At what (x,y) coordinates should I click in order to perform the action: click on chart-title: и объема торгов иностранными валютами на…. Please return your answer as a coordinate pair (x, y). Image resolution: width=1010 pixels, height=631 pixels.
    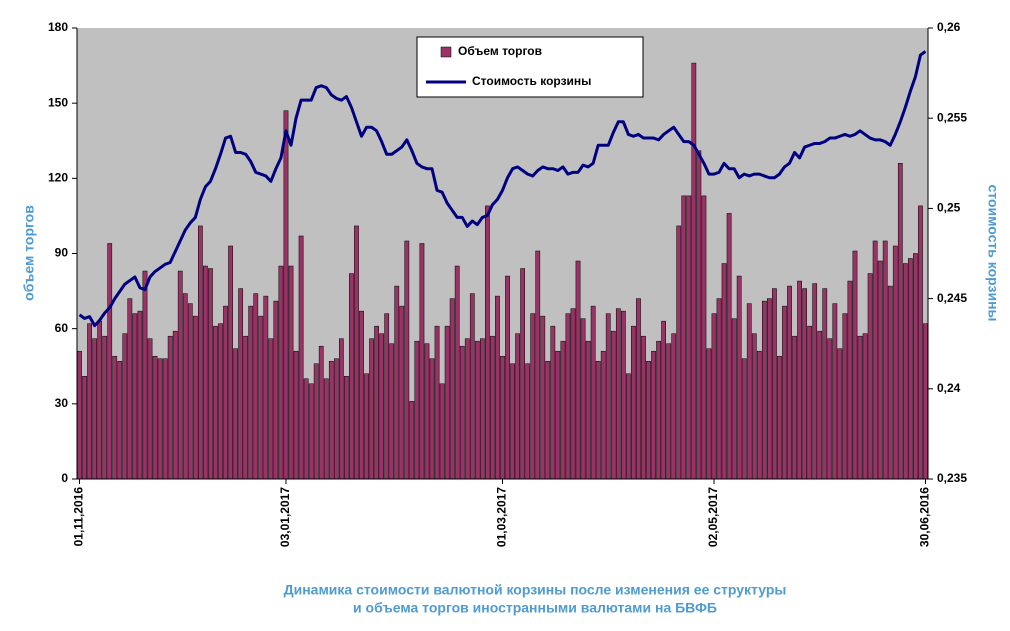
    Looking at the image, I should click on (535, 608).